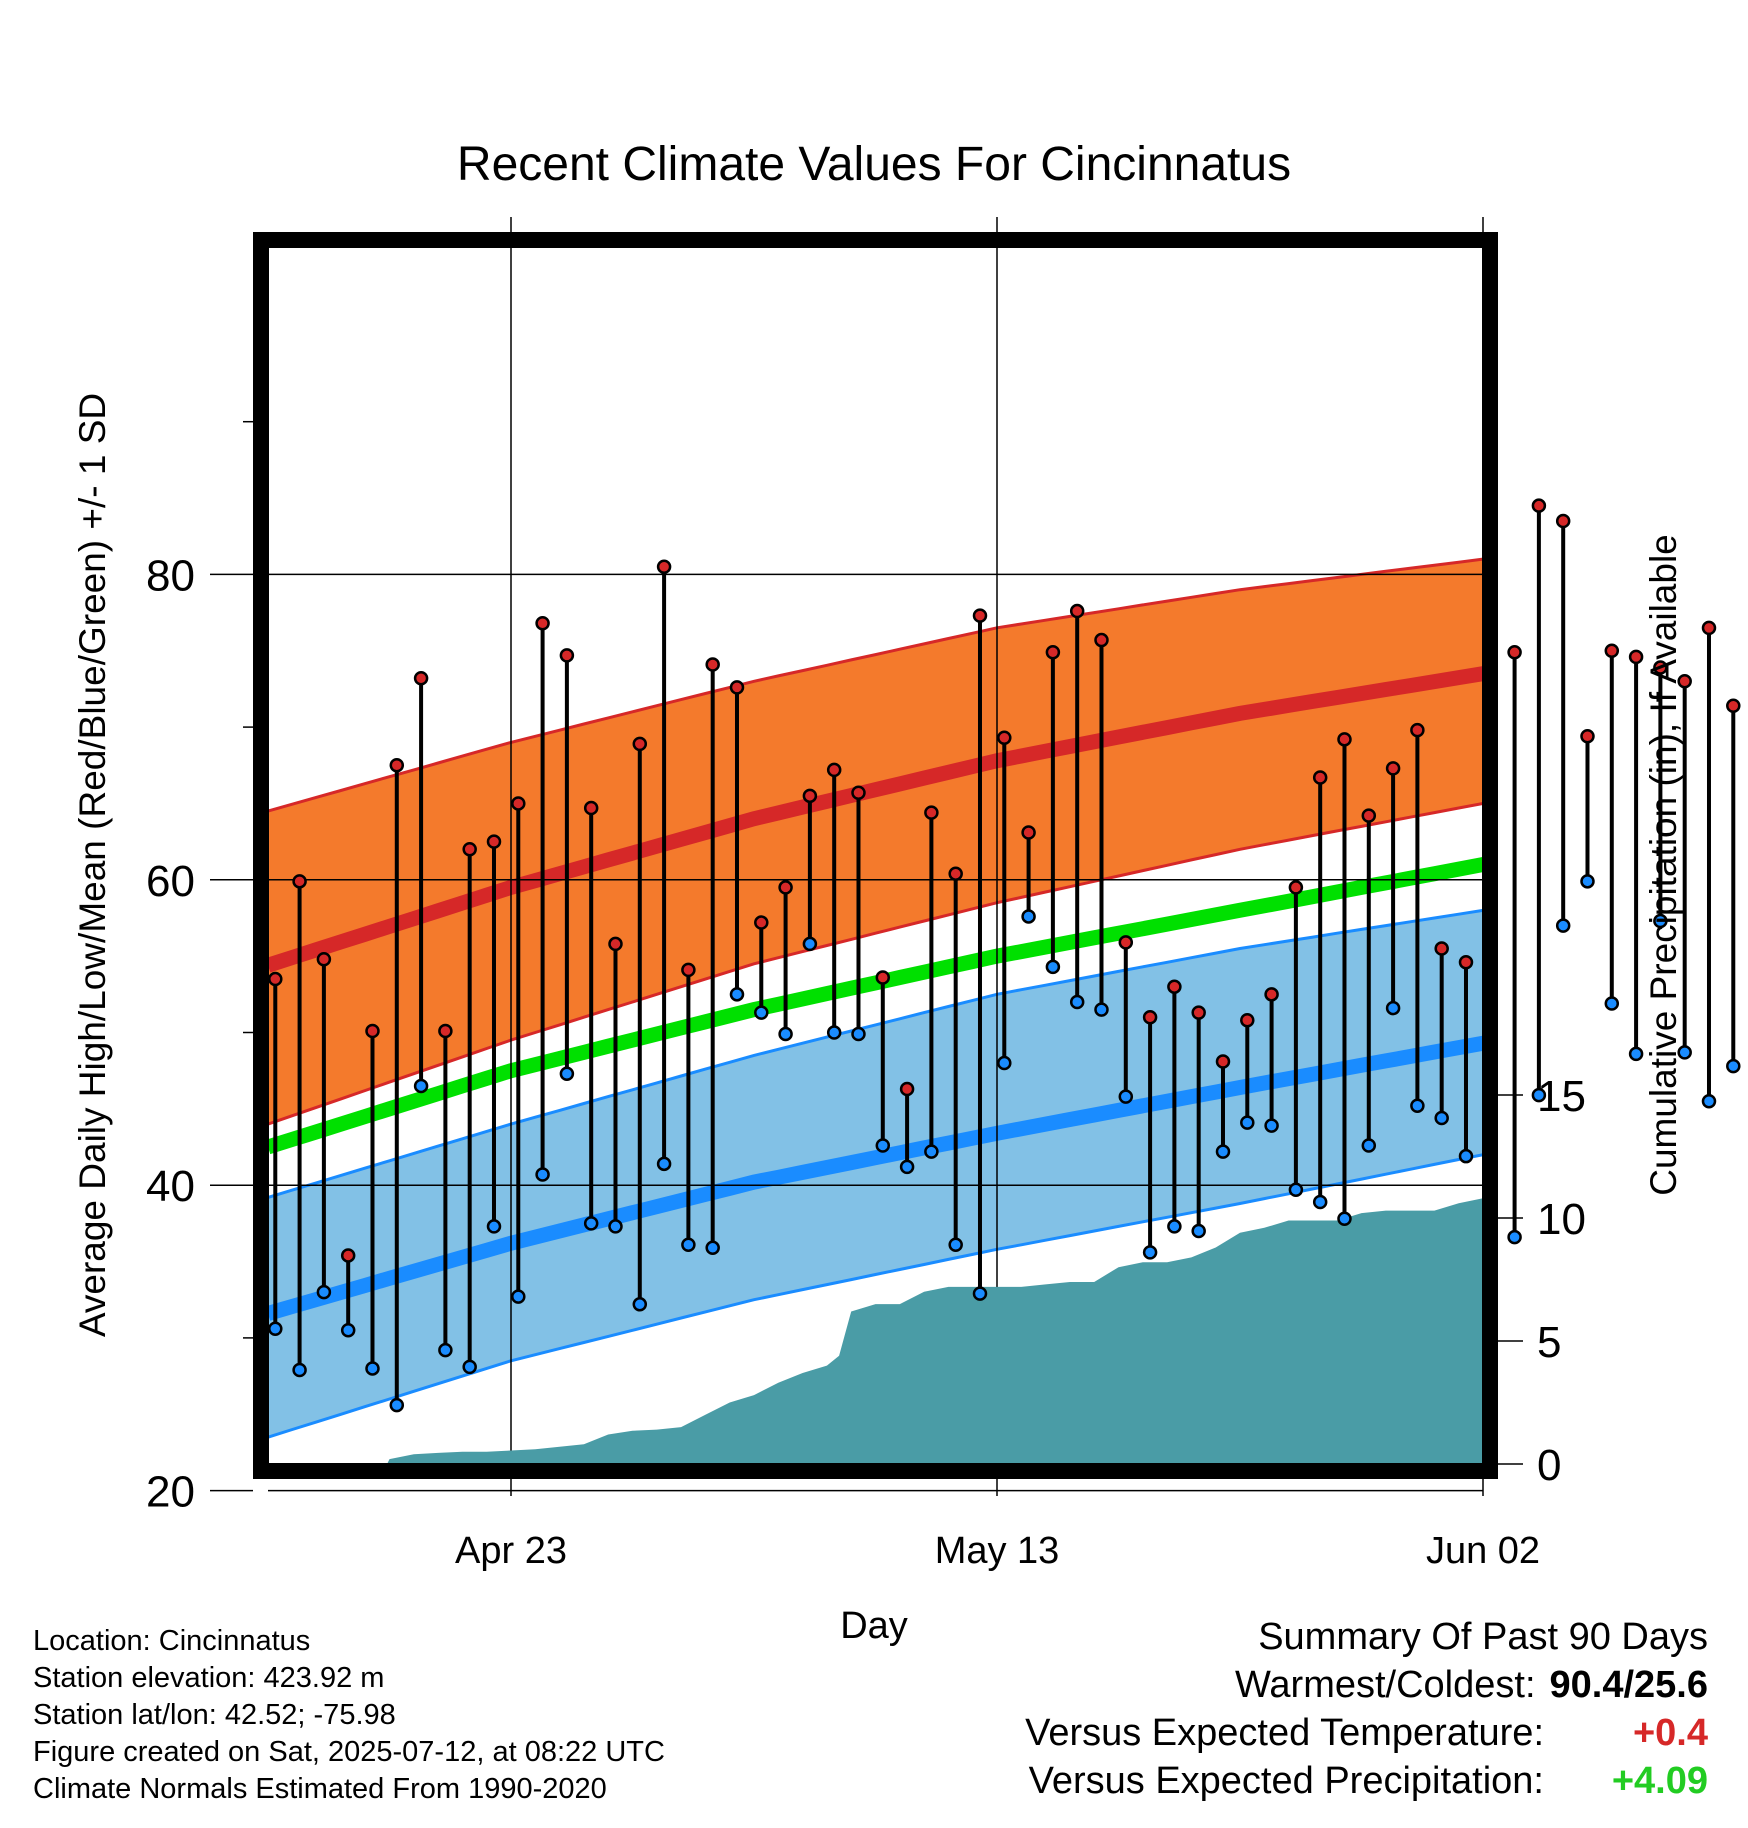 The height and width of the screenshot is (1828, 1748). Describe the element at coordinates (1366, 1781) in the screenshot. I see `precip-row: Versus Expected Precipitation: +4.09` at that location.